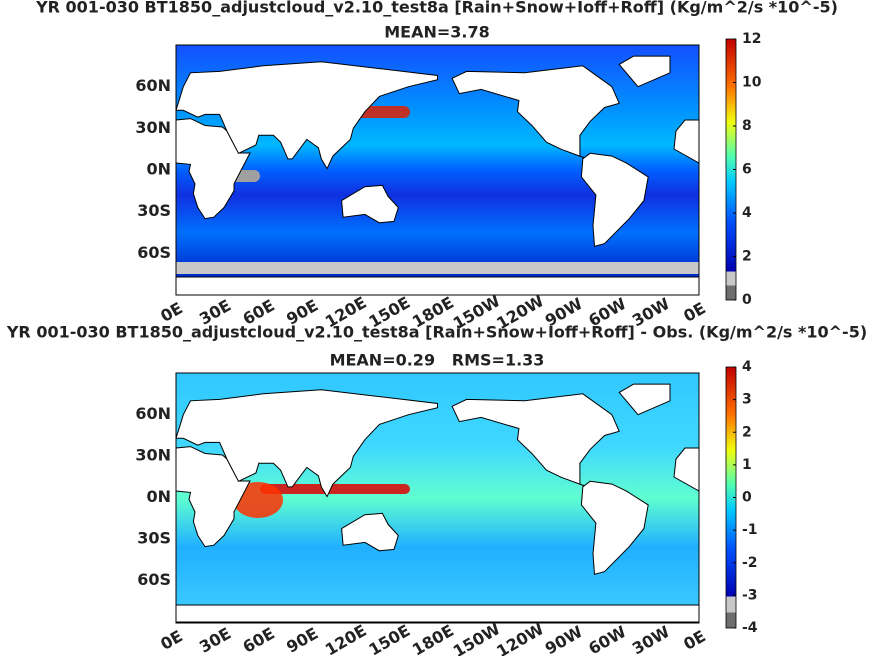 The image size is (875, 660). Describe the element at coordinates (752, 83) in the screenshot. I see `colorbar-tick-label: 10` at that location.